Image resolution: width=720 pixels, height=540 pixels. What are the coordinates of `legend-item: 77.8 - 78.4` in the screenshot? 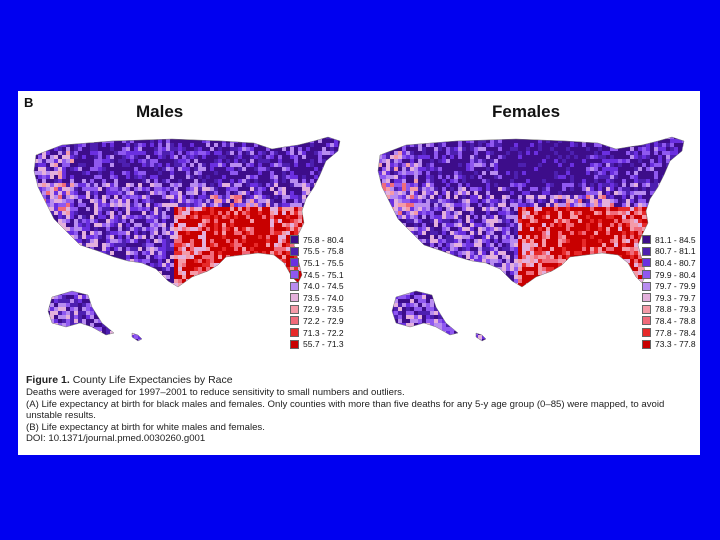 It's located at (669, 333).